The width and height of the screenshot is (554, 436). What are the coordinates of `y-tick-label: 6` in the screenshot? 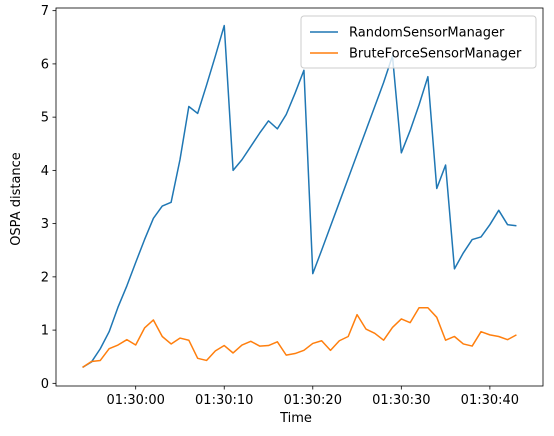 It's located at (45, 64).